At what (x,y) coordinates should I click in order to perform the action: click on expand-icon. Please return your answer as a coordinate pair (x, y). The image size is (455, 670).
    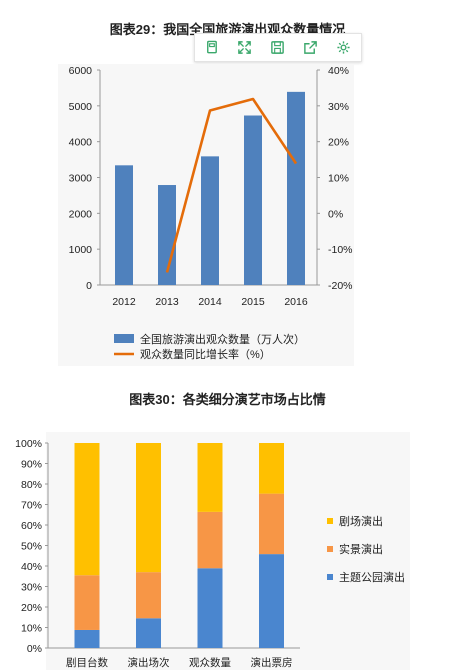
    Looking at the image, I should click on (244, 47).